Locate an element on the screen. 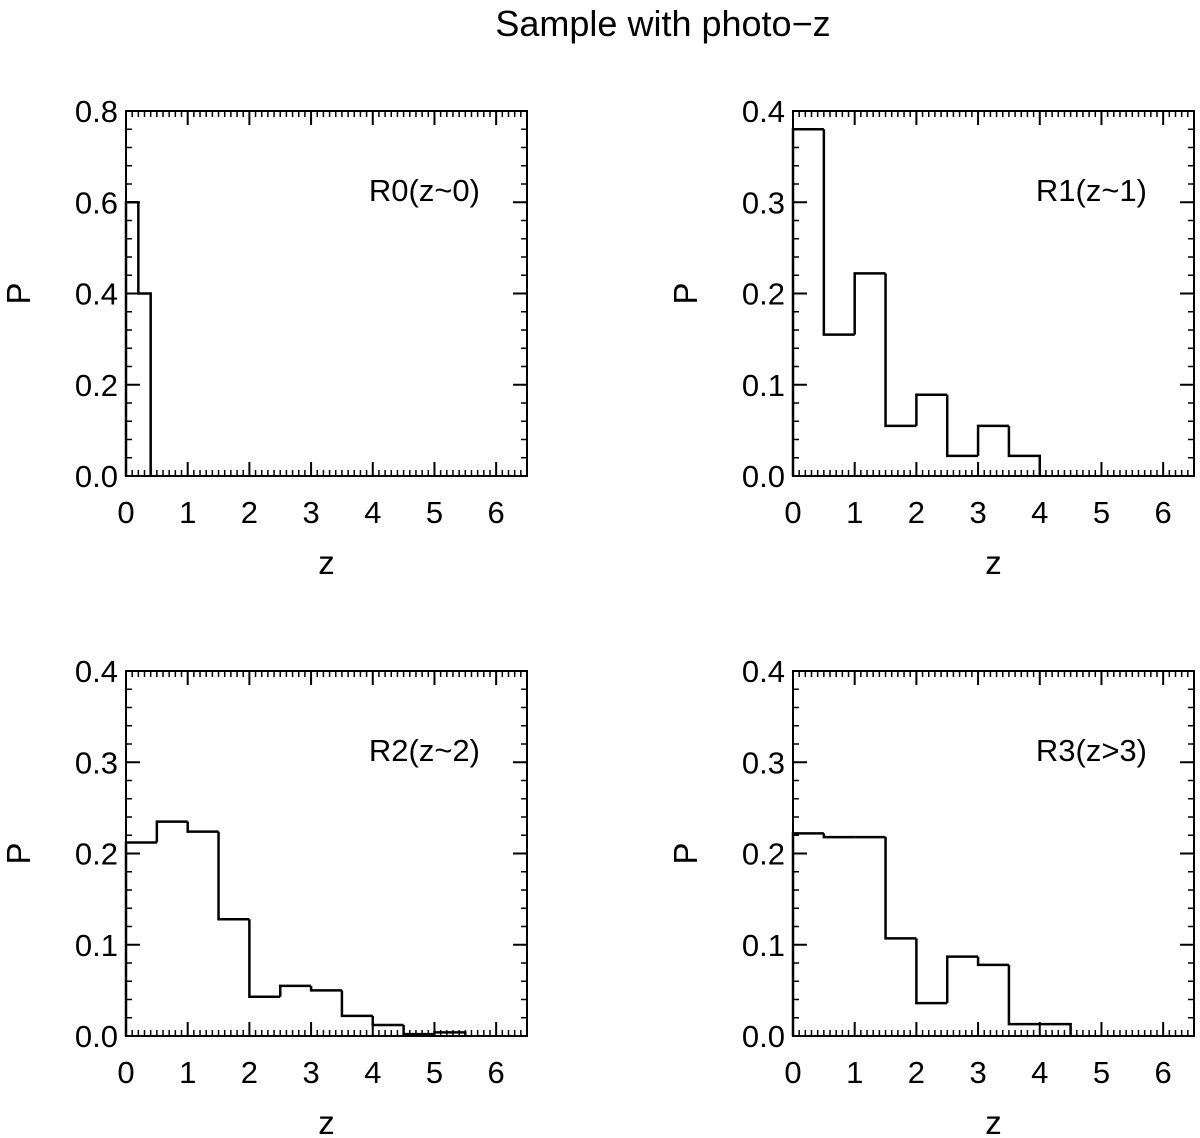 This screenshot has width=1200, height=1138. x-tick-label-r2: 2 is located at coordinates (249, 1072).